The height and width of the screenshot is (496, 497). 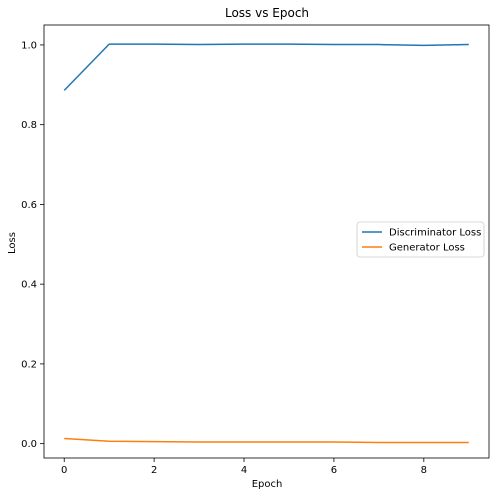 I want to click on y-tick-label: 1.0, so click(x=29, y=45).